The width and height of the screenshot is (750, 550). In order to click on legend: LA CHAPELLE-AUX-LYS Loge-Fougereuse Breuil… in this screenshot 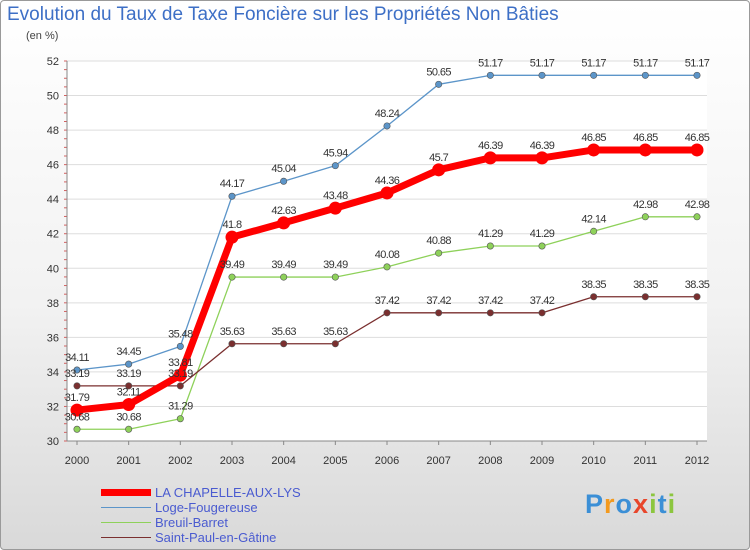, I will do `click(201, 515)`.